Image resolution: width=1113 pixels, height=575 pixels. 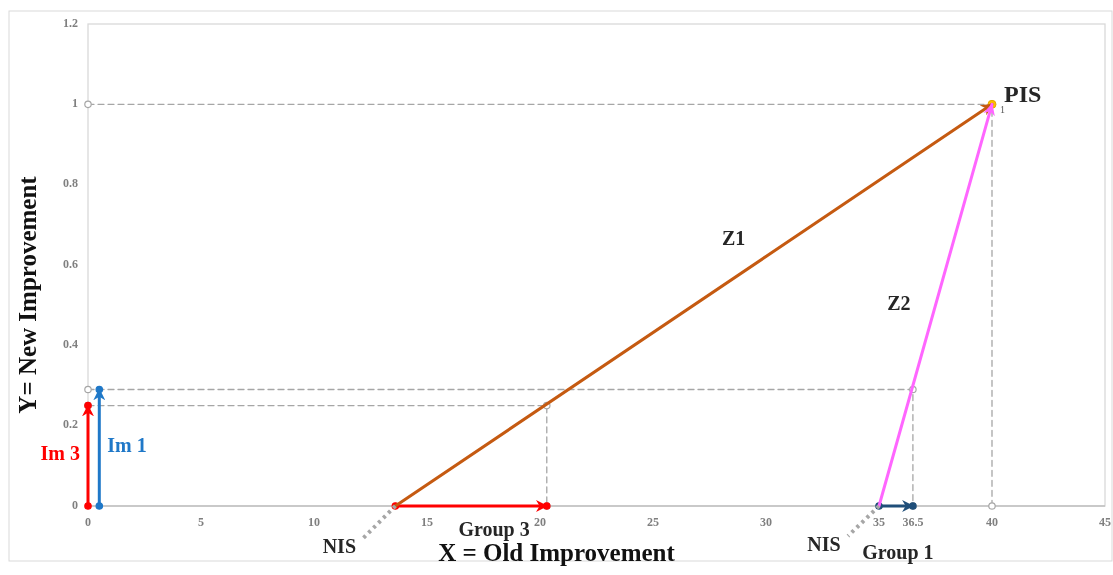 I want to click on x-tick-label: 35, so click(x=879, y=522).